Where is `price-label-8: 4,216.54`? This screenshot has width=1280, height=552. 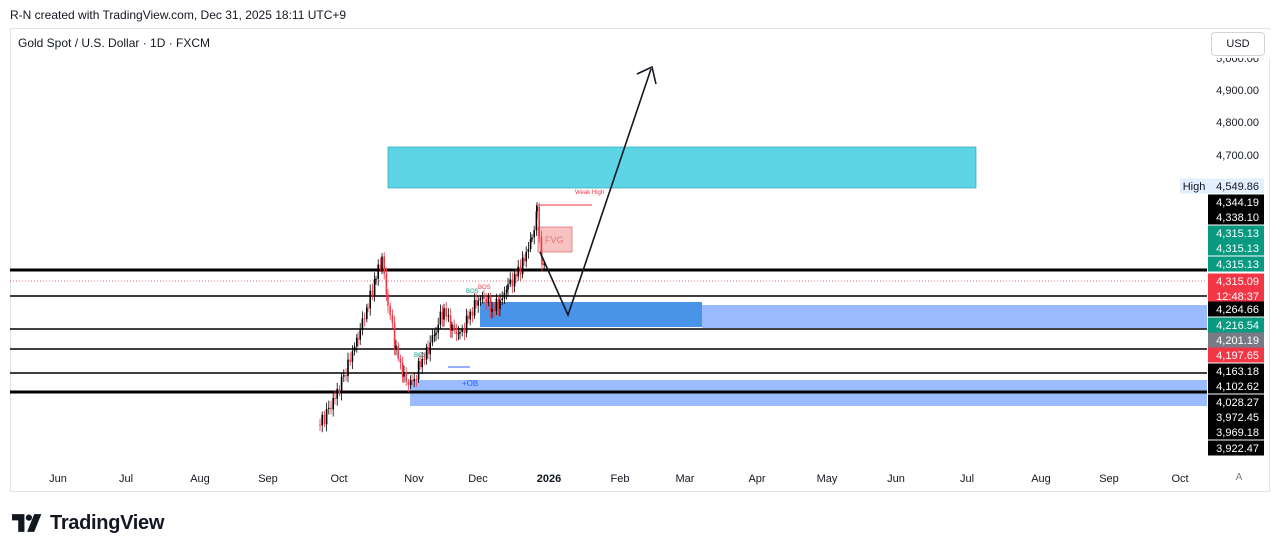
price-label-8: 4,216.54 is located at coordinates (1236, 325).